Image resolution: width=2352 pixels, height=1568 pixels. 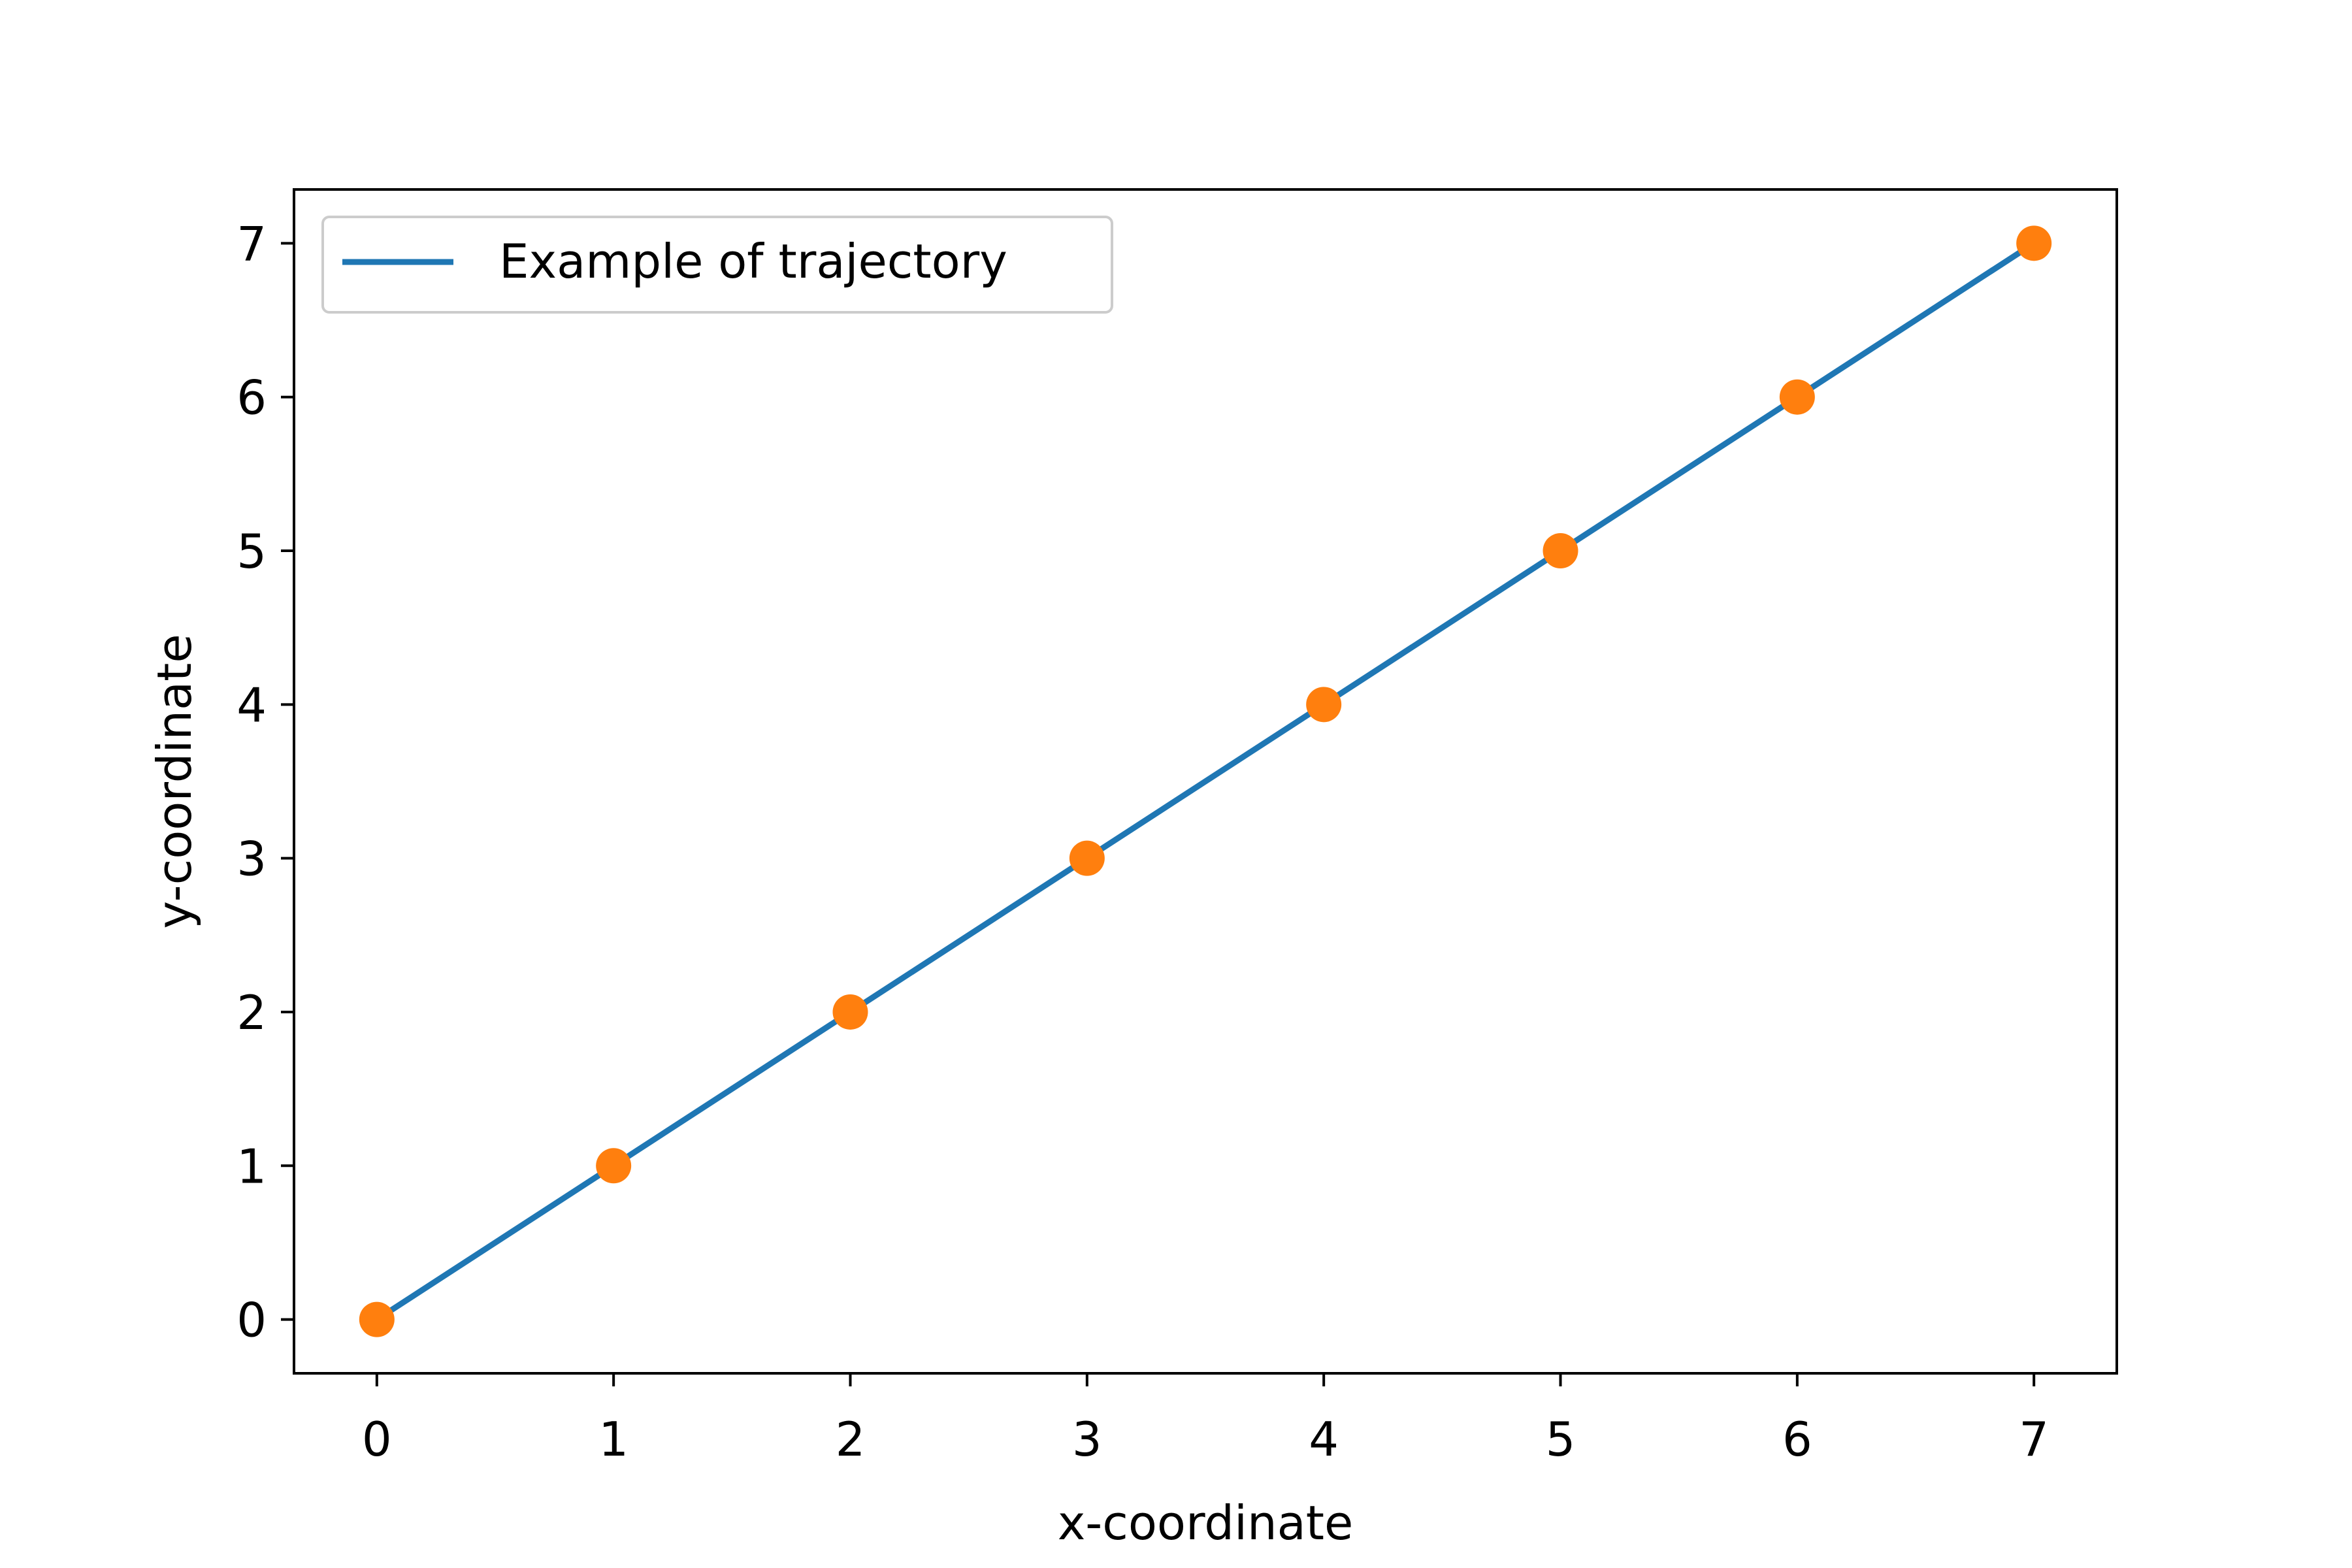 I want to click on x-tick-label-2: 2, so click(x=851, y=1439).